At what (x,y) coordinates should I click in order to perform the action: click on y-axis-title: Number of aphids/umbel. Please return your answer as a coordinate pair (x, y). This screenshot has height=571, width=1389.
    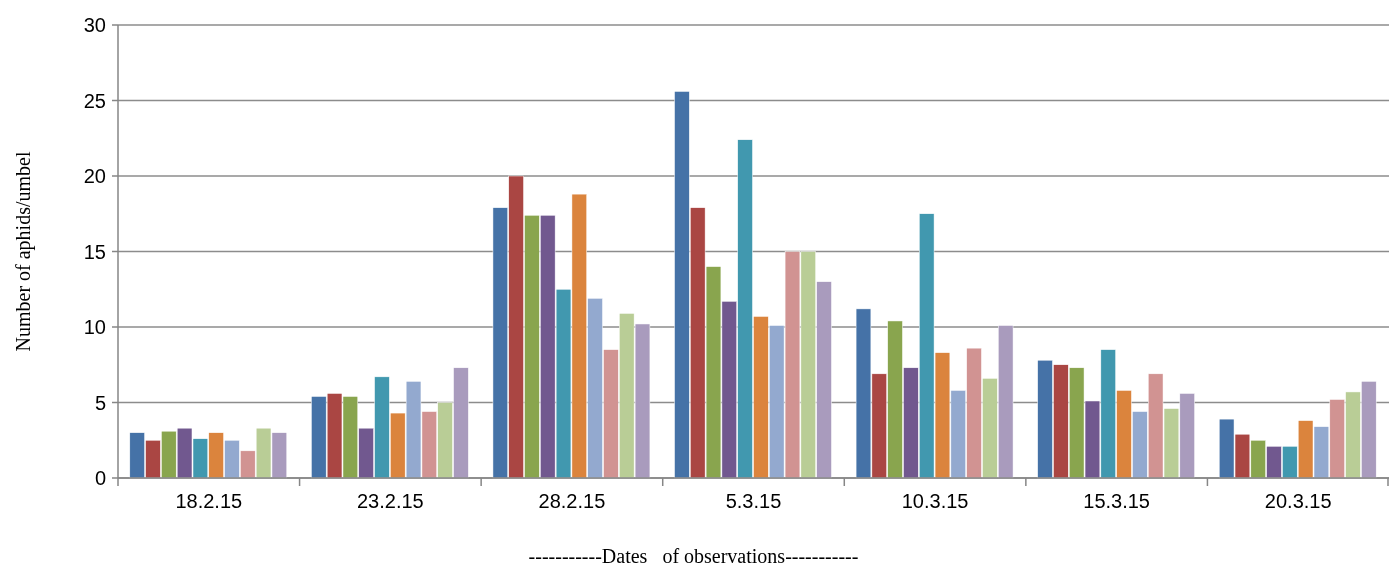
    Looking at the image, I should click on (23, 251).